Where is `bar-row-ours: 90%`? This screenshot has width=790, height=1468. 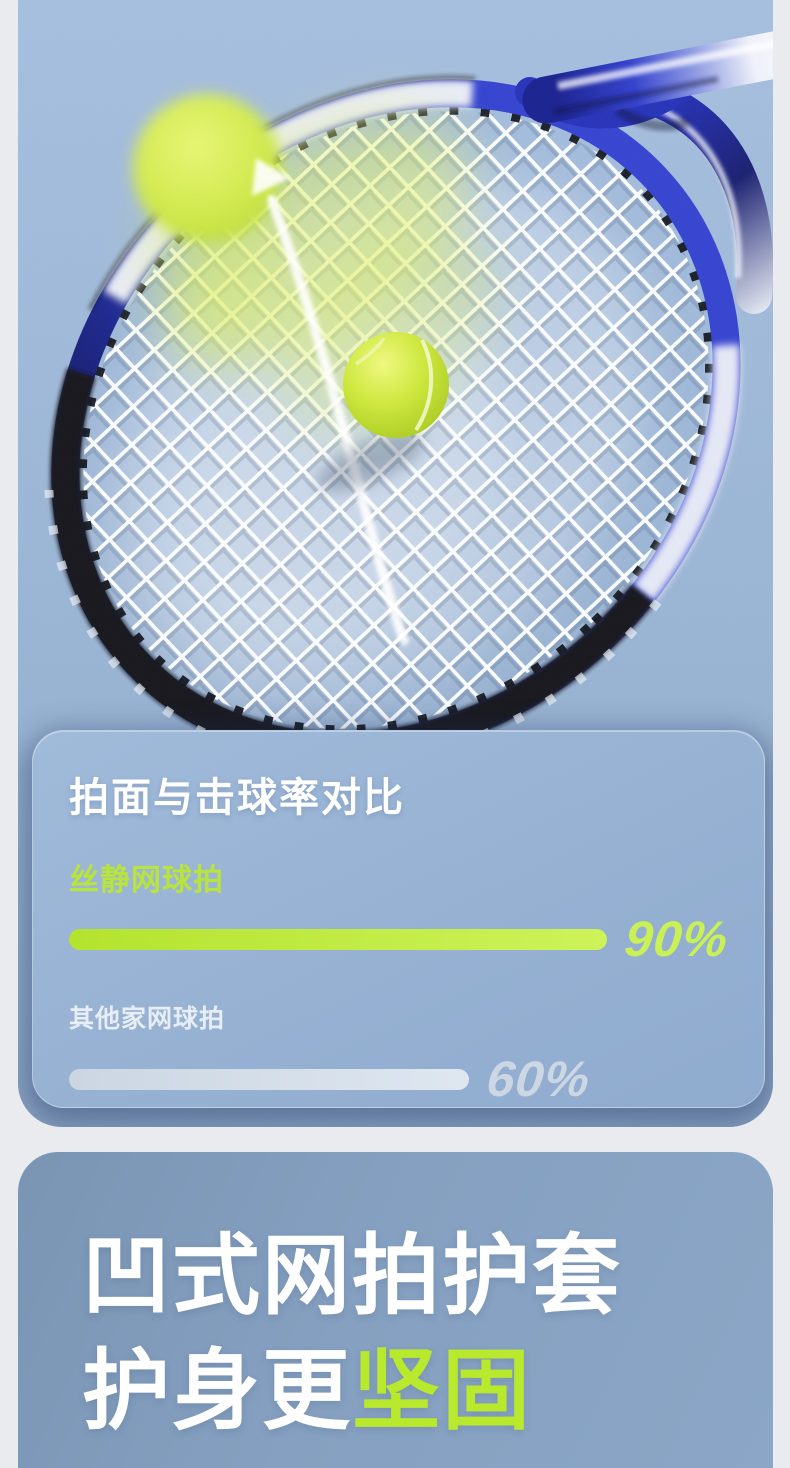
bar-row-ours: 90% is located at coordinates (403, 939).